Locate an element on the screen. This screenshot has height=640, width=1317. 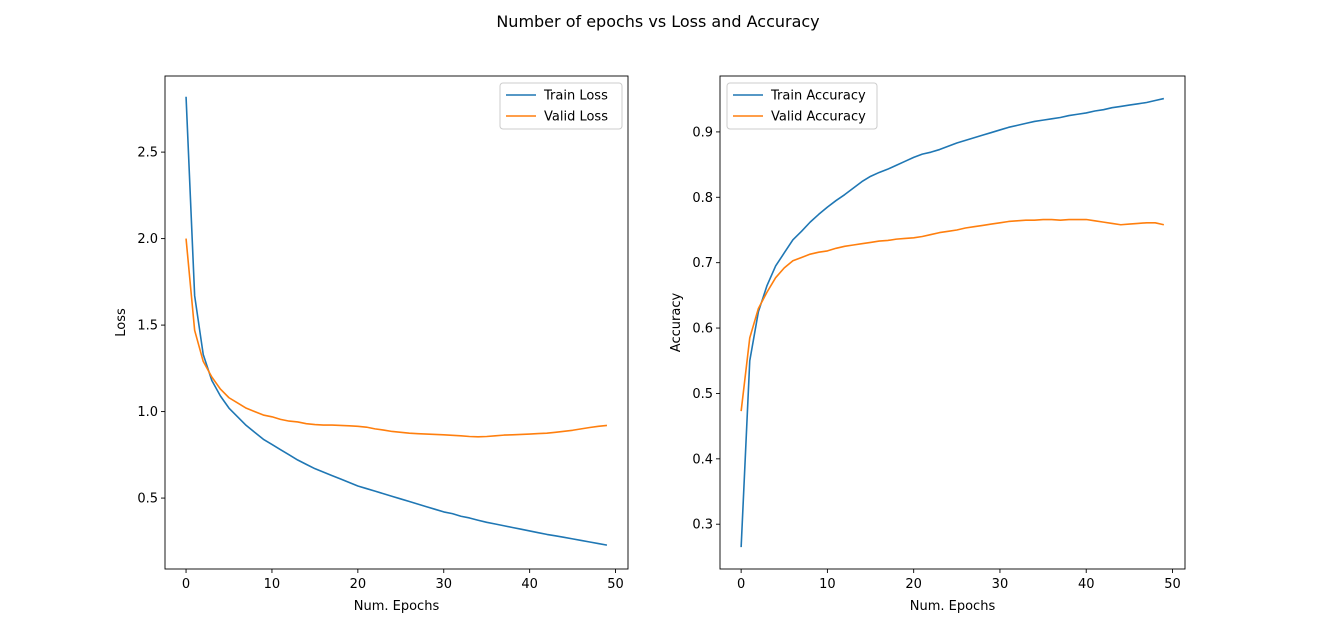
figure-title: Number of epochs vs Loss and Accuracy is located at coordinates (657, 21).